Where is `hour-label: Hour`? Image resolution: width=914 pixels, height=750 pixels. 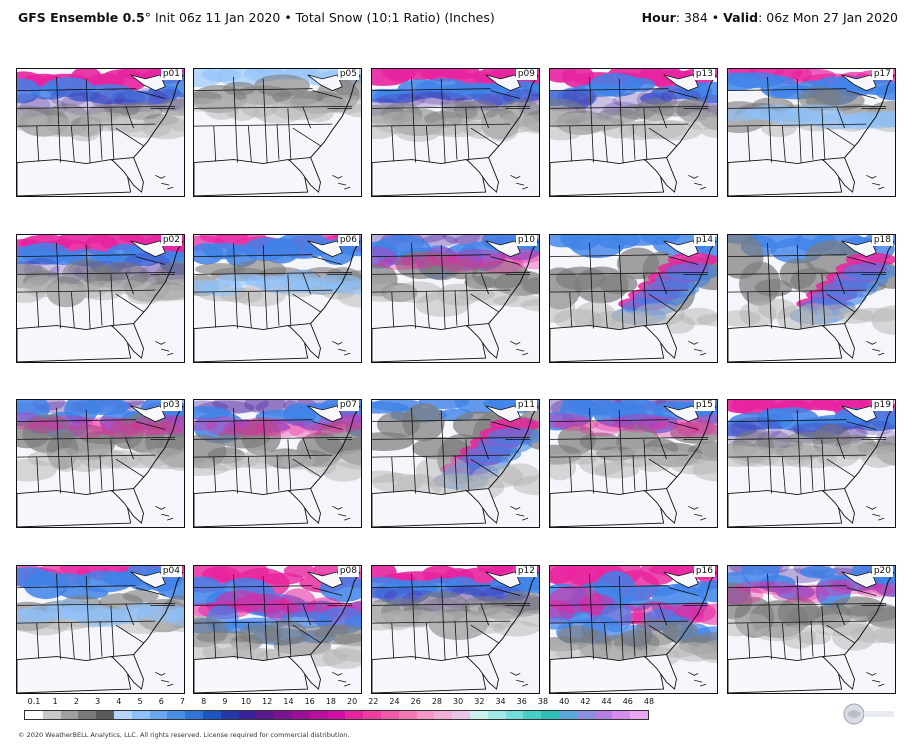
hour-label: Hour is located at coordinates (658, 17).